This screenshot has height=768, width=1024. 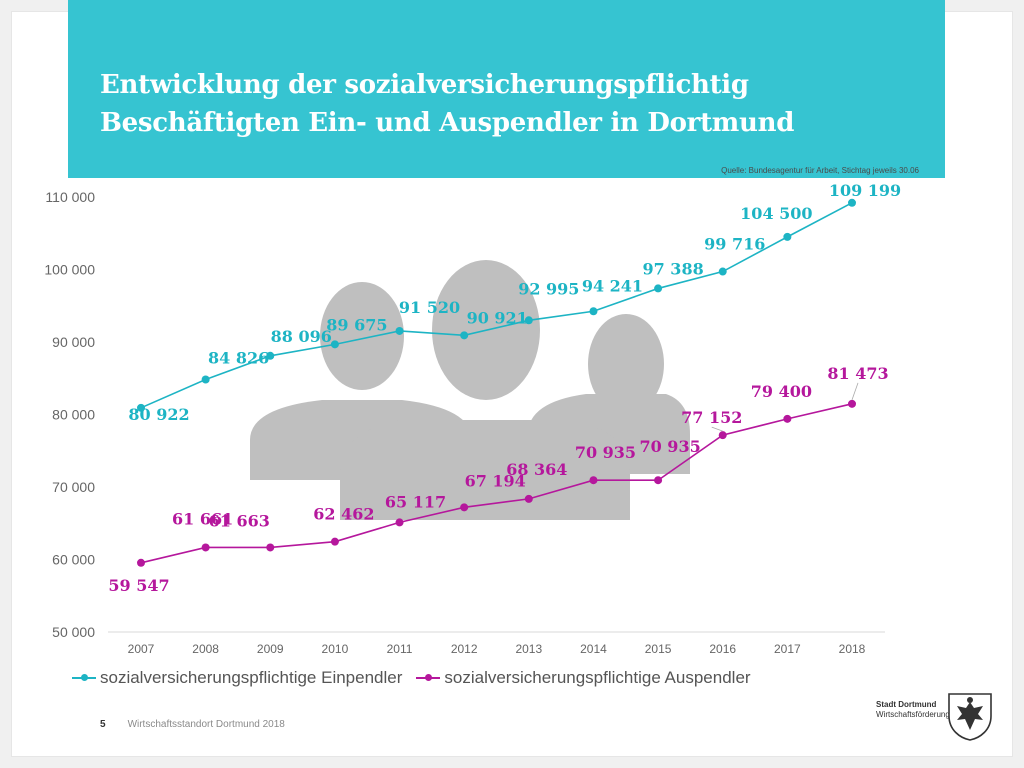 I want to click on data-label: 68 364, so click(x=536, y=469).